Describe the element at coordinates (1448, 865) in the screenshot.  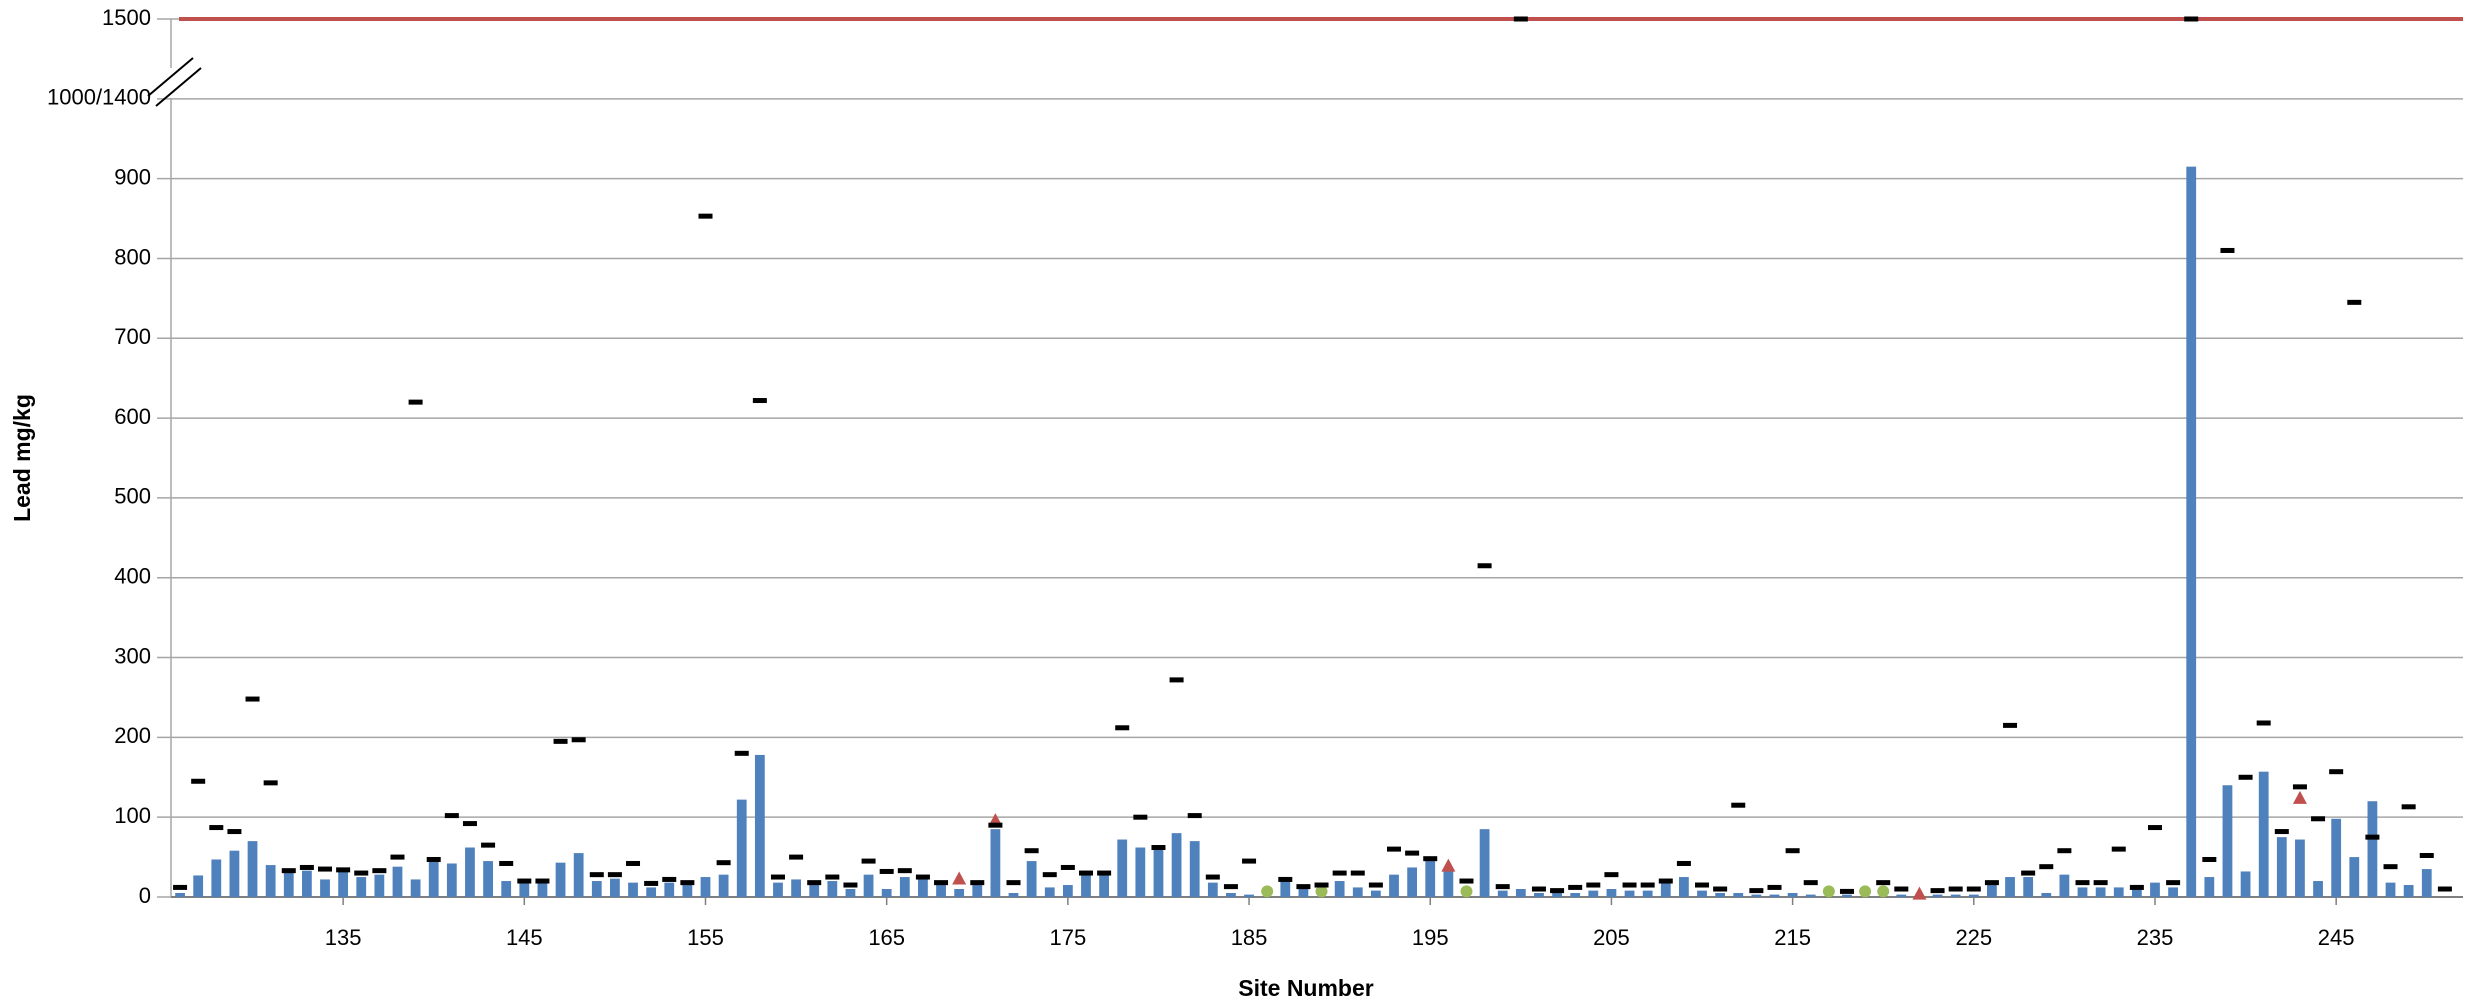
I see `triangle-marker` at that location.